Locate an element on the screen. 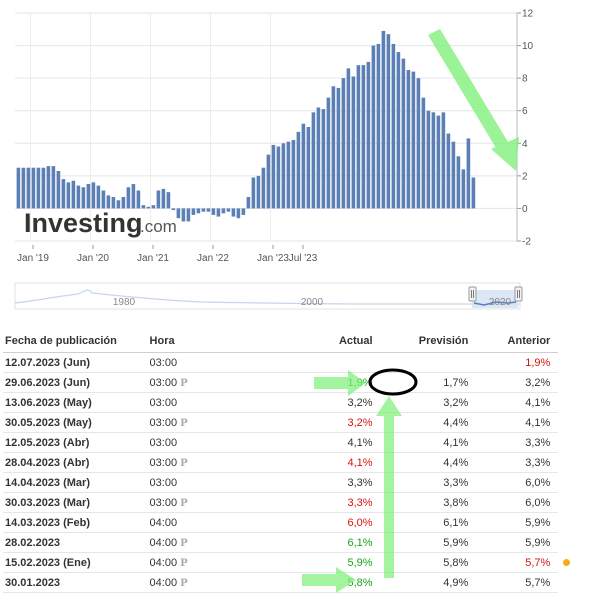  navigator-handle-right is located at coordinates (518, 294).